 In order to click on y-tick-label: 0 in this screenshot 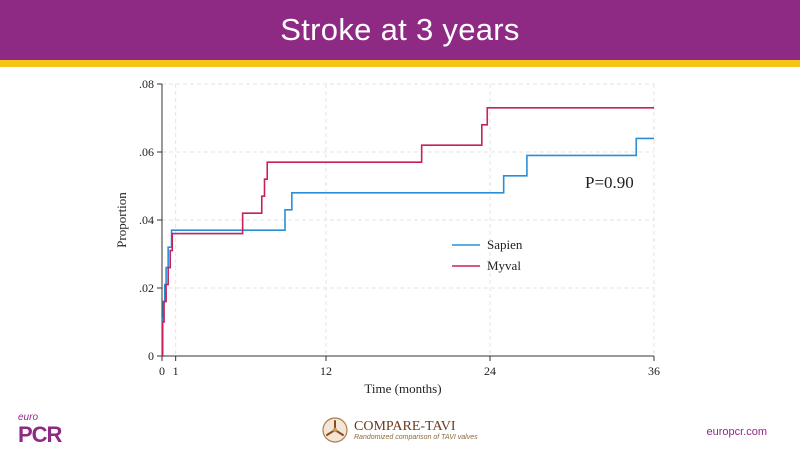, I will do `click(151, 356)`.